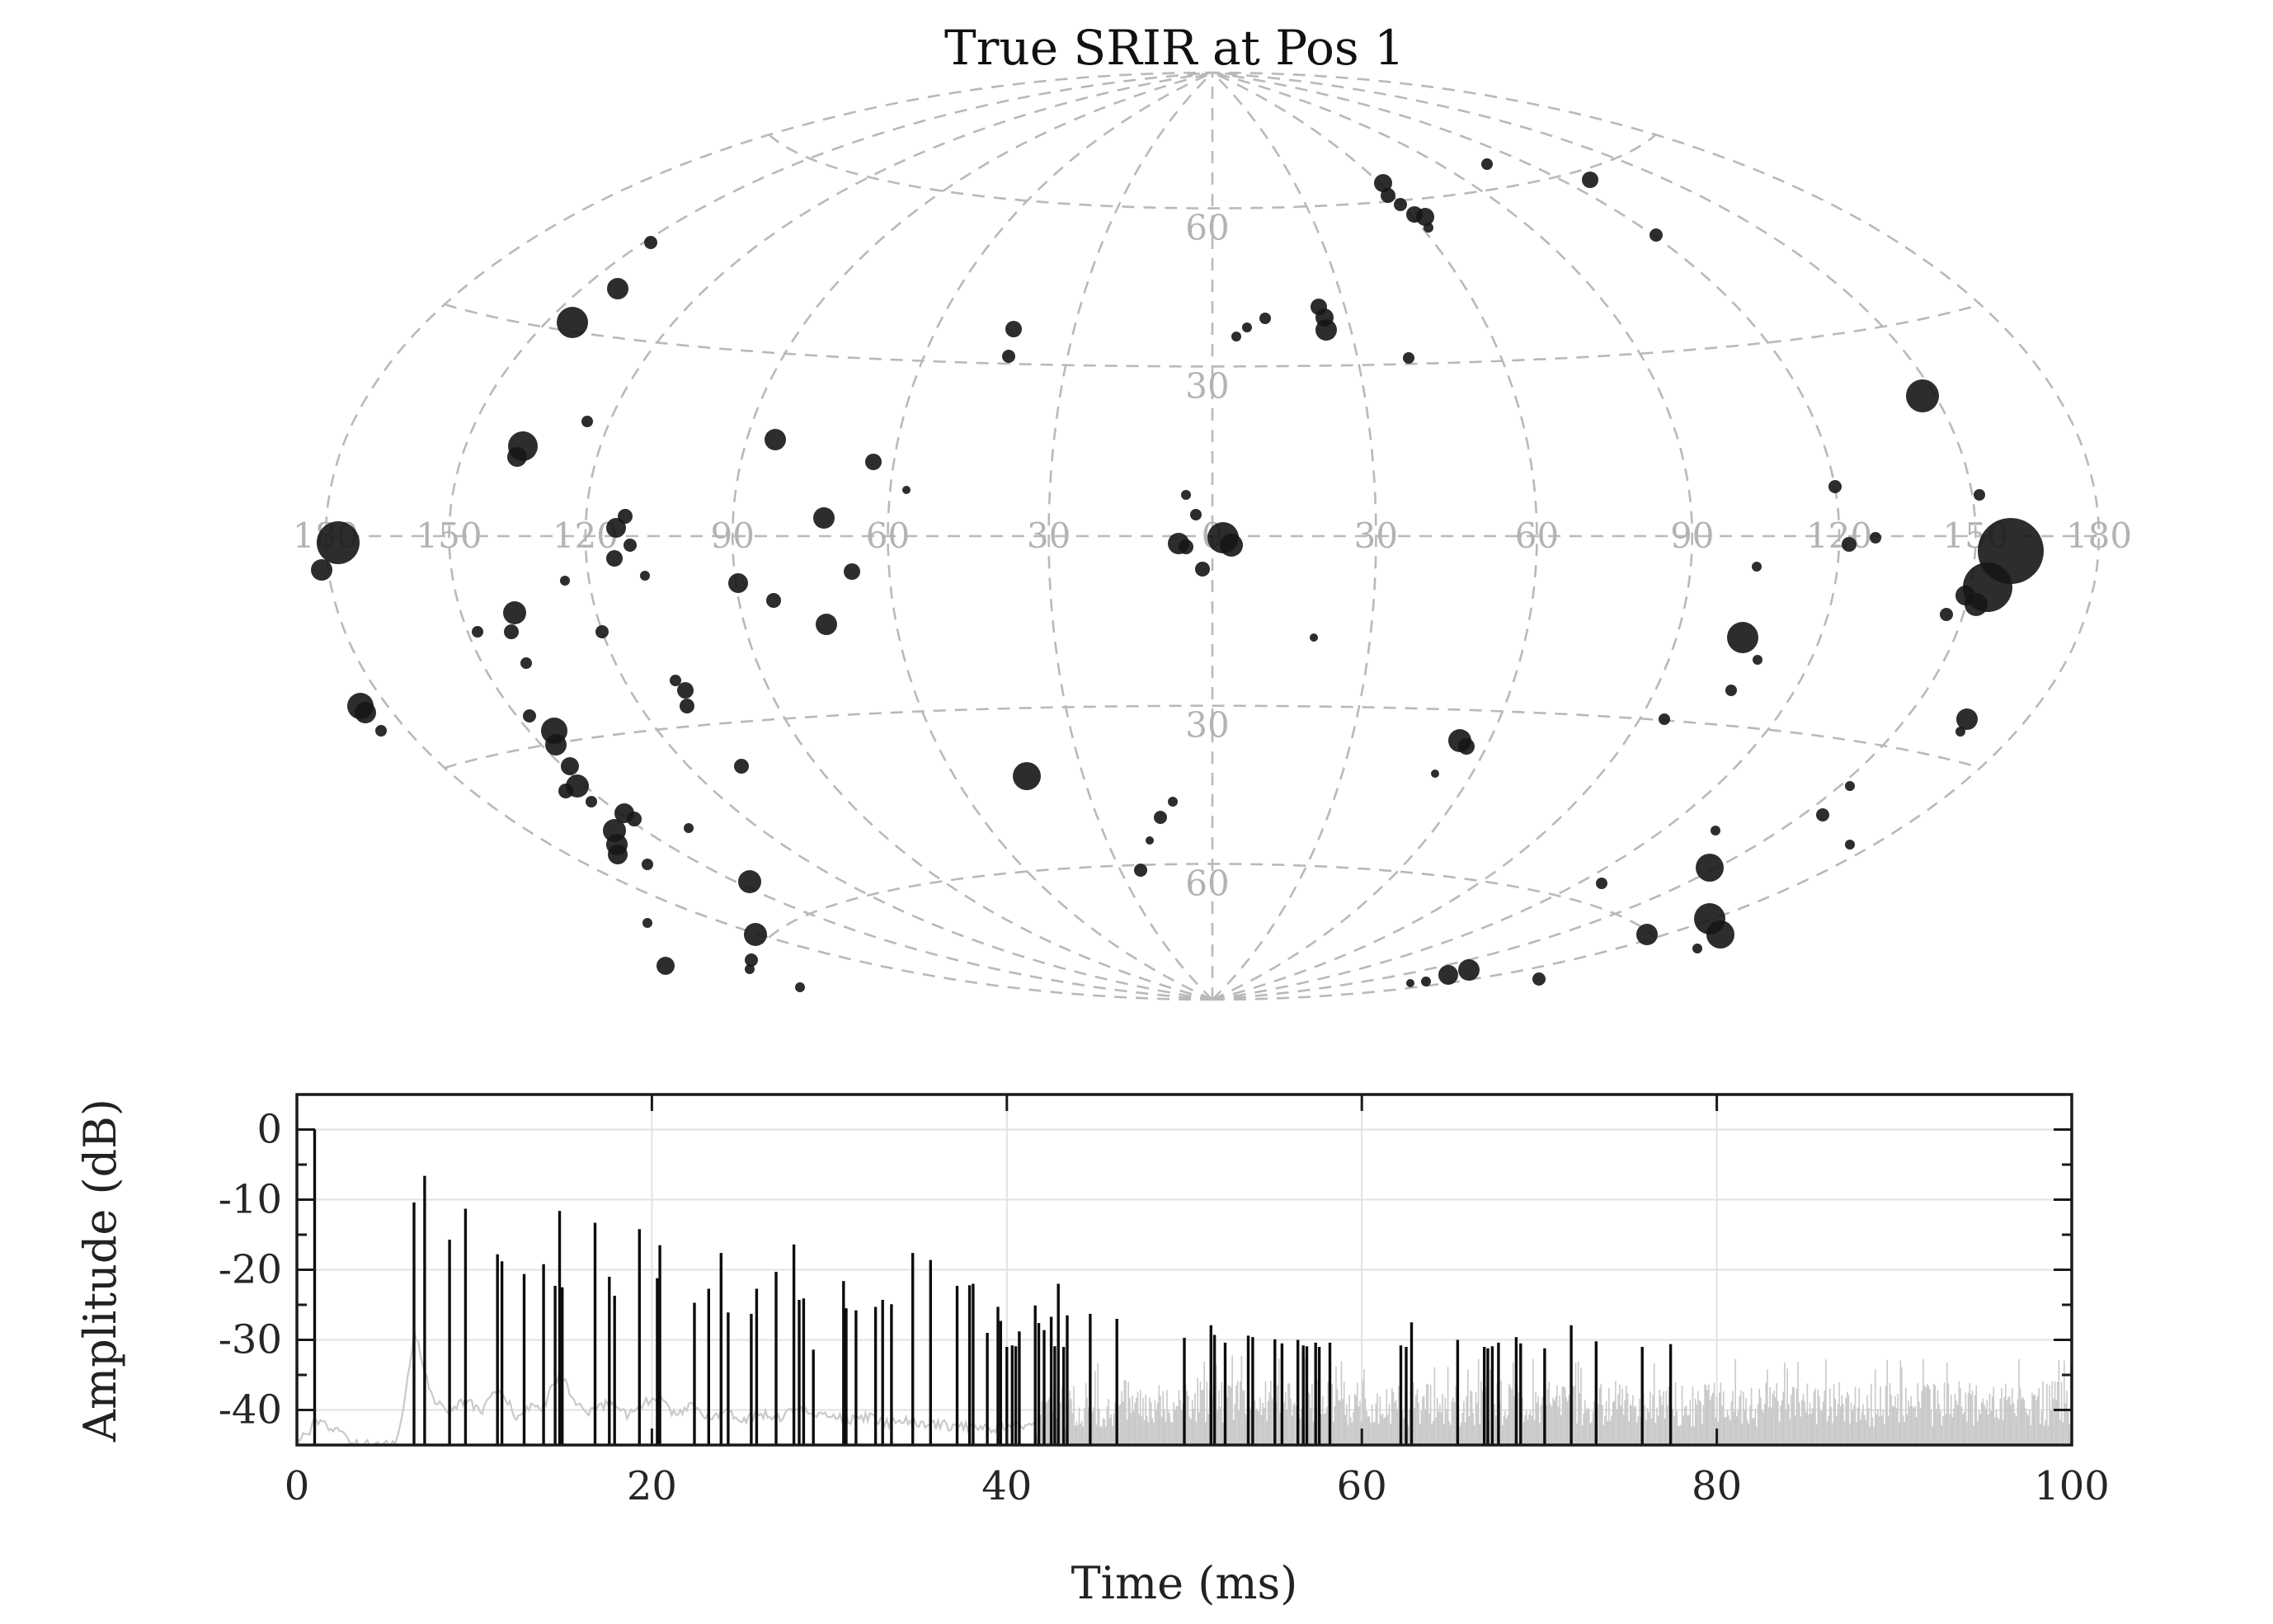 The height and width of the screenshot is (1624, 2273). I want to click on latitude-labels: 60 30 30 60, so click(1207, 556).